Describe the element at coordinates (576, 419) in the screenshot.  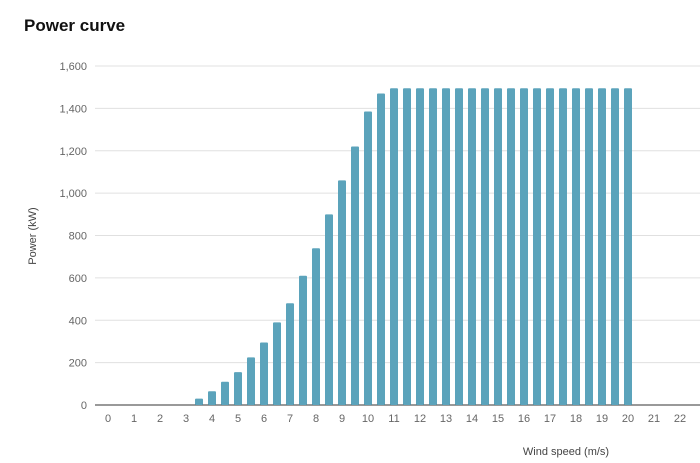
I see `x-tick-label: 18` at that location.